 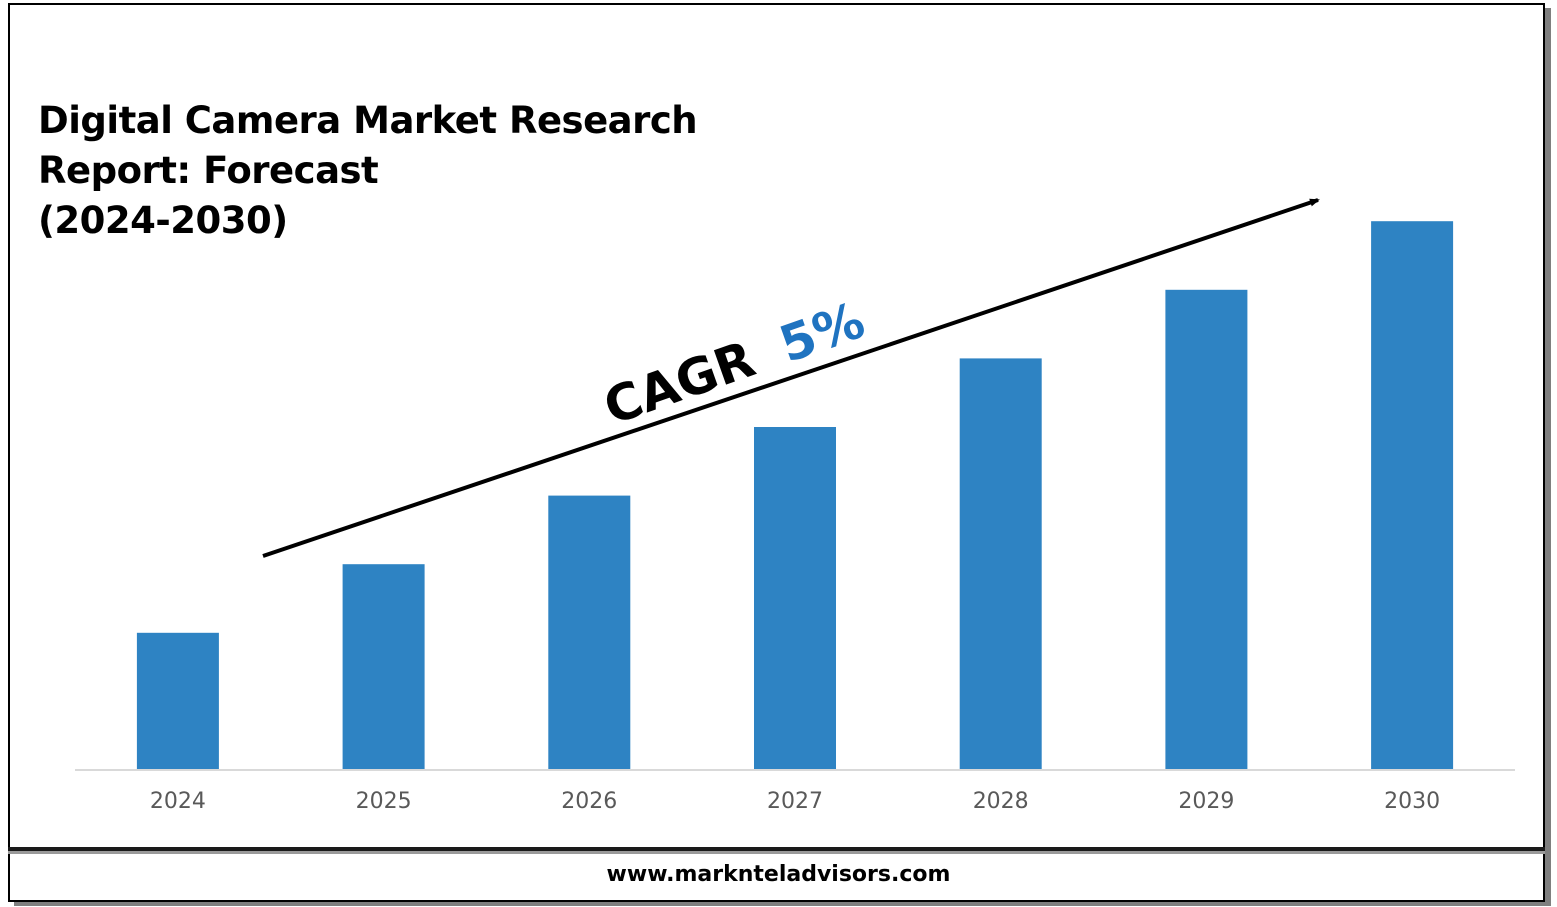 What do you see at coordinates (776, 852) in the screenshot?
I see `footer-divider-shadow` at bounding box center [776, 852].